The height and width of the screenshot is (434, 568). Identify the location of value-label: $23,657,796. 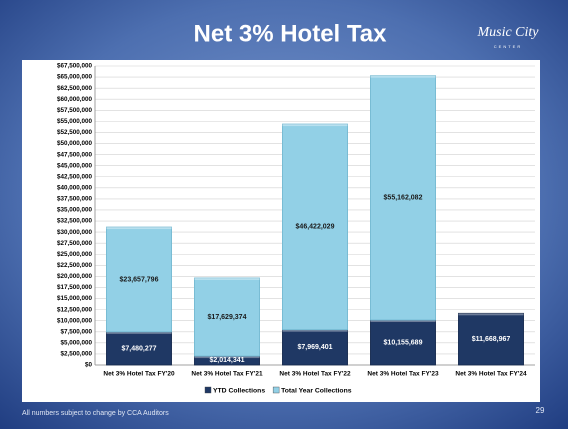
(139, 279).